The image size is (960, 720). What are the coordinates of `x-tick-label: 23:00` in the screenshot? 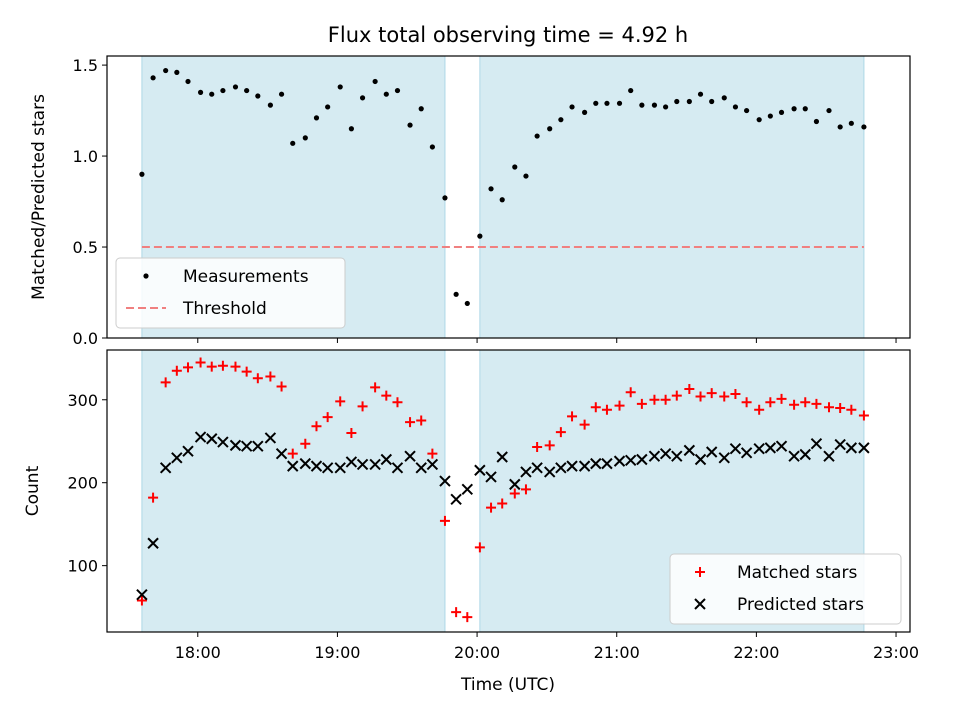 It's located at (896, 652).